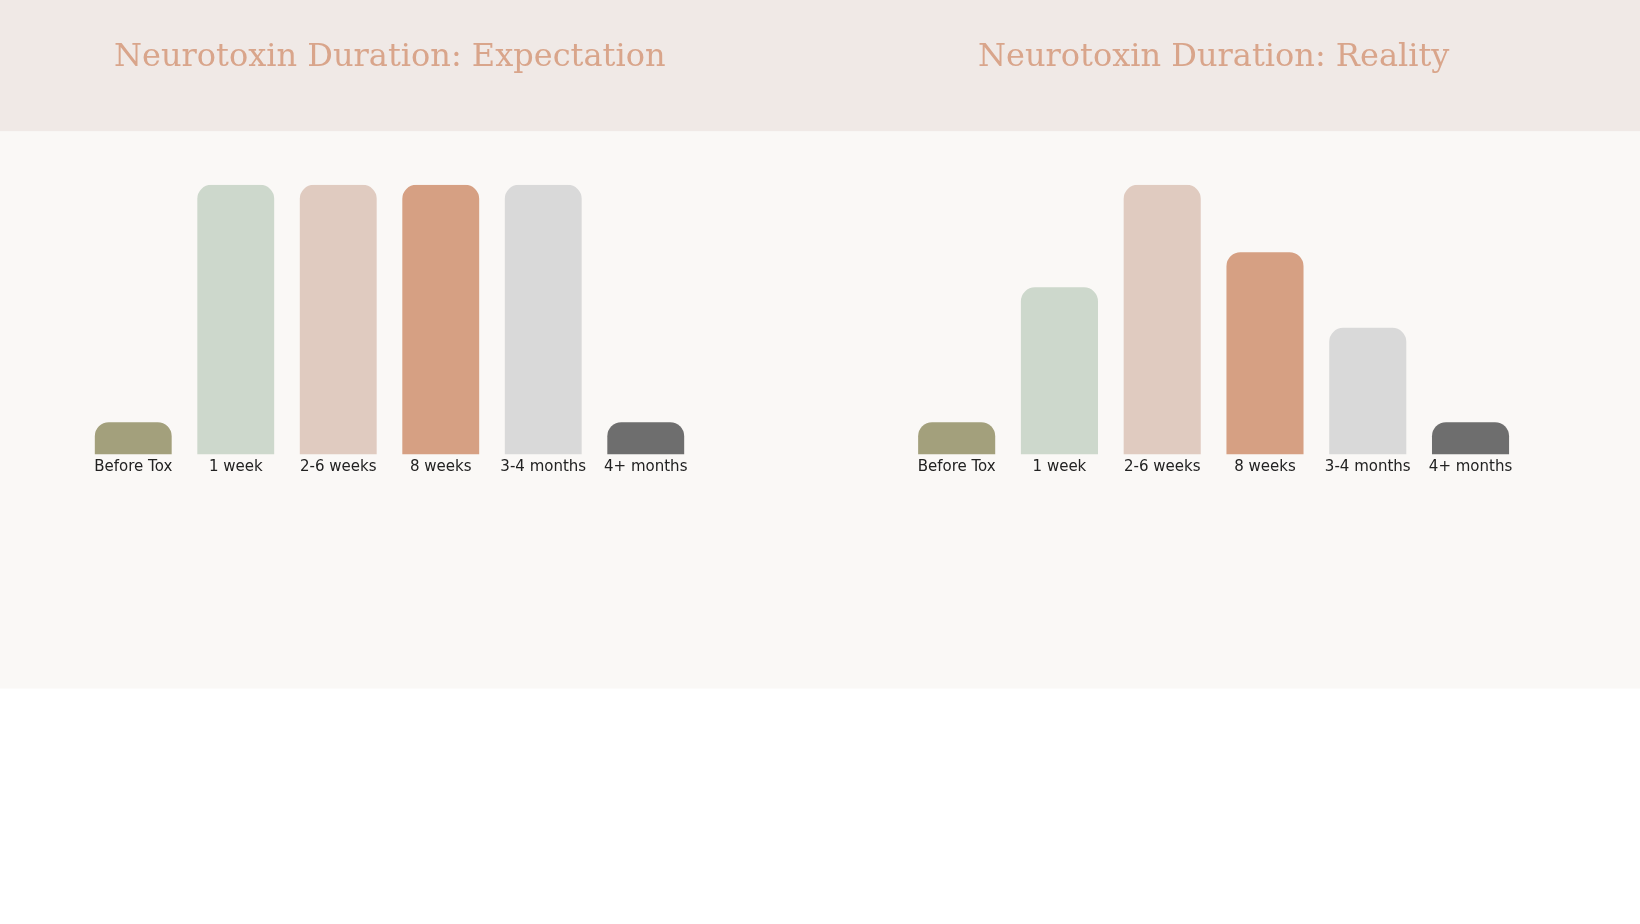 This screenshot has width=1640, height=924. Describe the element at coordinates (390, 55) in the screenshot. I see `chart-title: Neurotoxin Duration: Expectation` at that location.